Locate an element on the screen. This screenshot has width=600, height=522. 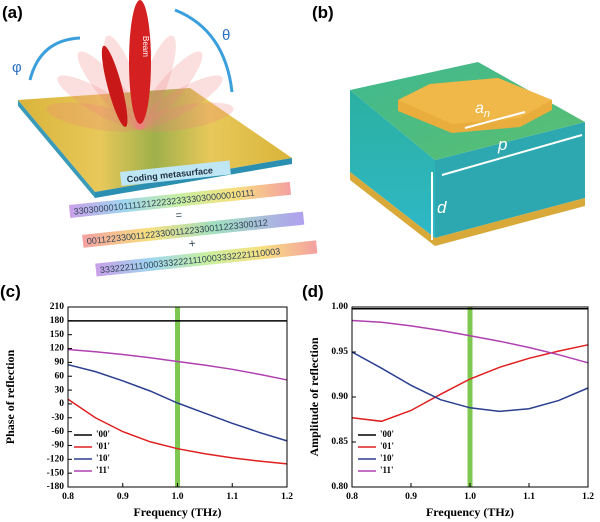
cube-right is located at coordinates (510, 180).